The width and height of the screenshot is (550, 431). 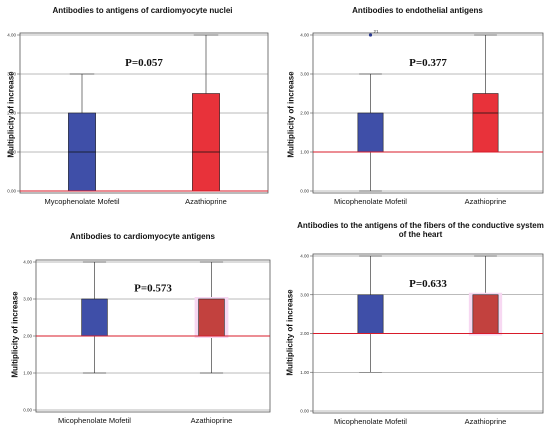 What do you see at coordinates (377, 31) in the screenshot?
I see `outlier-label: 21` at bounding box center [377, 31].